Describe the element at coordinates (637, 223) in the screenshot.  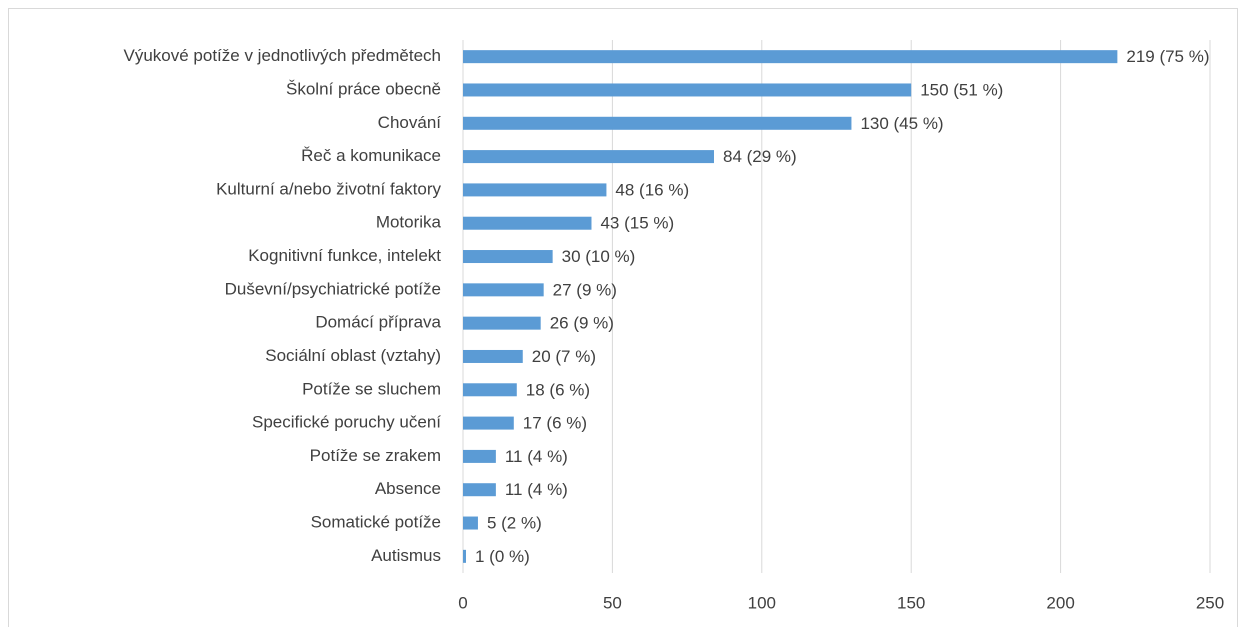
I see `value-label: 43 (15 %)` at that location.